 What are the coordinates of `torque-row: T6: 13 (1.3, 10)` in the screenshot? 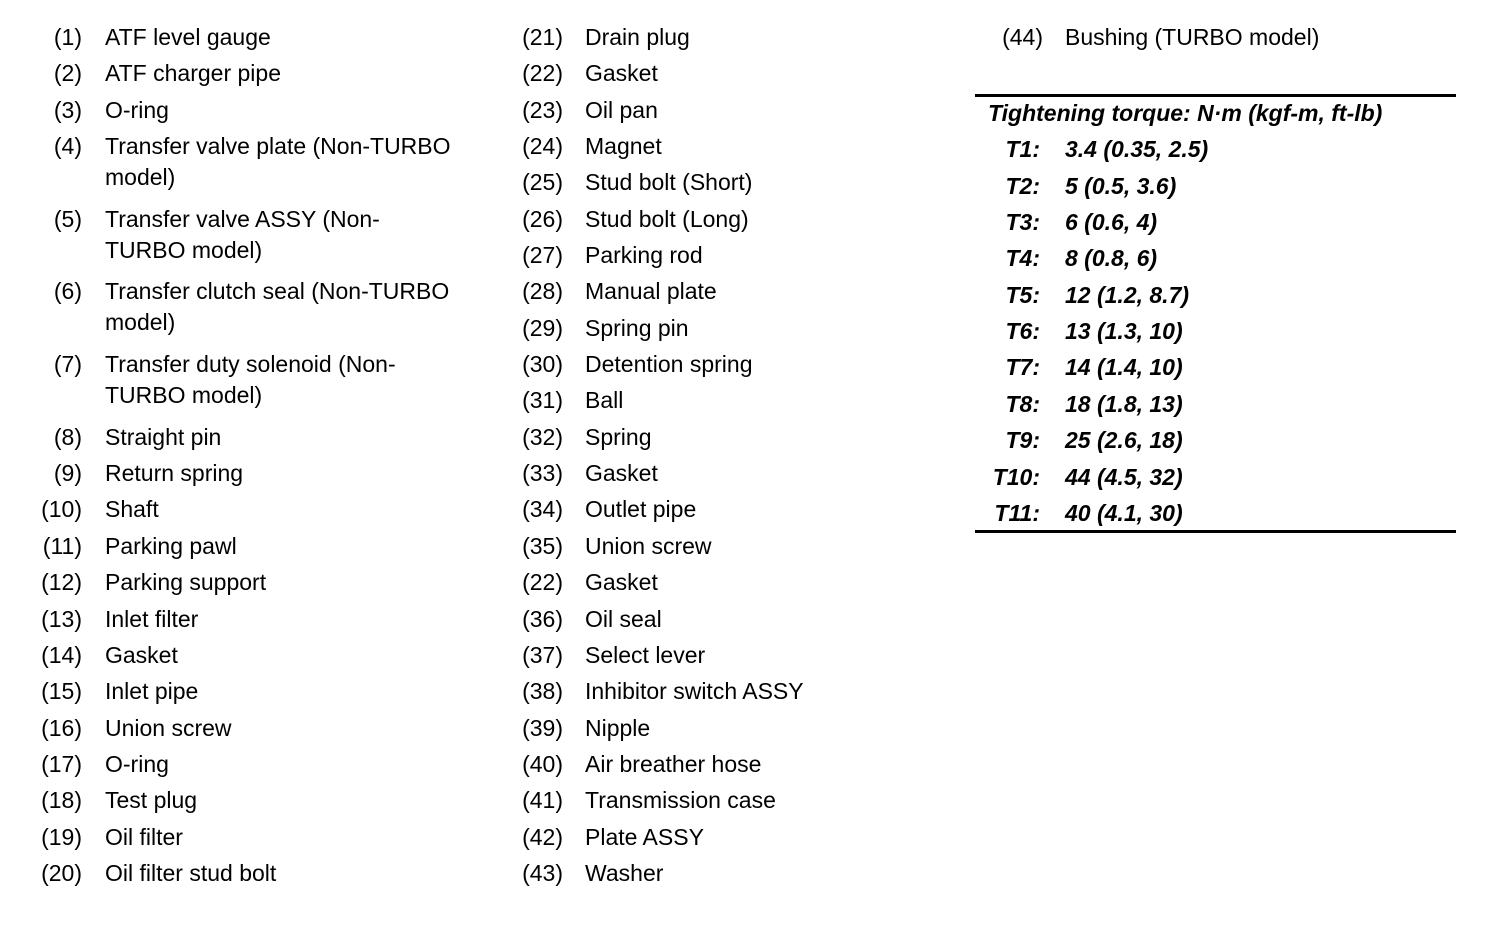 It's located at (1215, 331).